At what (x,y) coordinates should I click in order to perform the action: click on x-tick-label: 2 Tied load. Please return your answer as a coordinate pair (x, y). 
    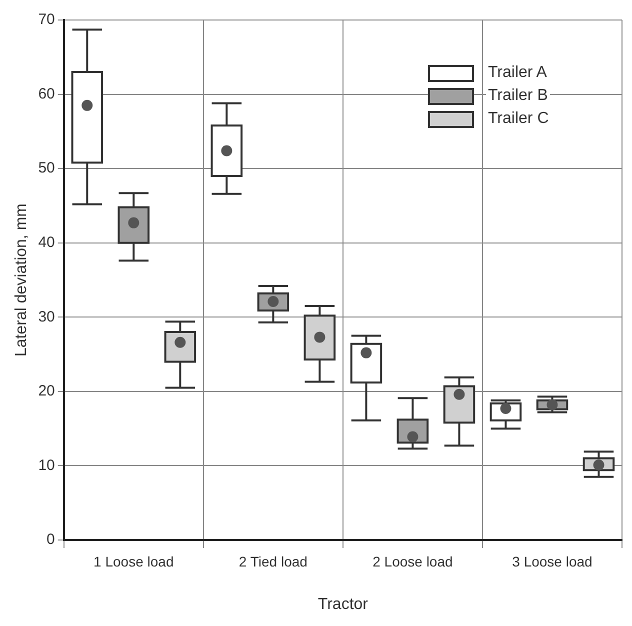
    Looking at the image, I should click on (273, 561).